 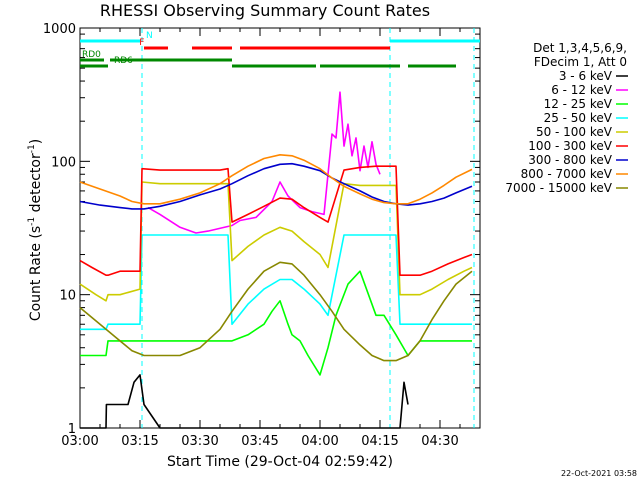 I want to click on state-bar-label: F, so click(x=141, y=43).